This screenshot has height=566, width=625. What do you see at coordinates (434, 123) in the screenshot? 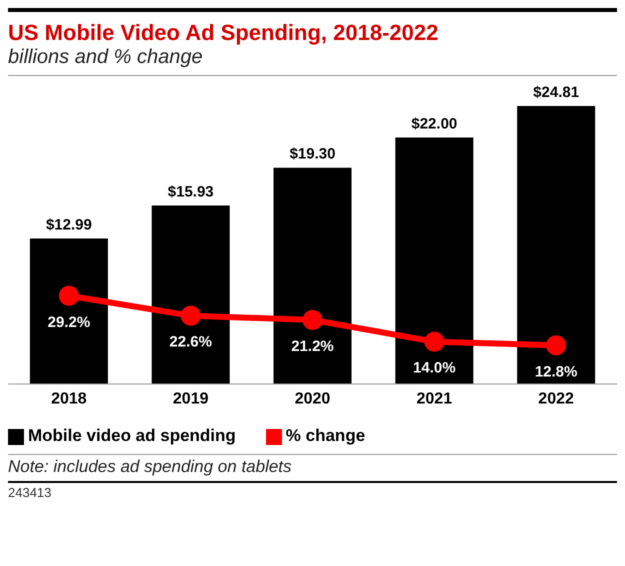
I see `data-label: $22.00` at bounding box center [434, 123].